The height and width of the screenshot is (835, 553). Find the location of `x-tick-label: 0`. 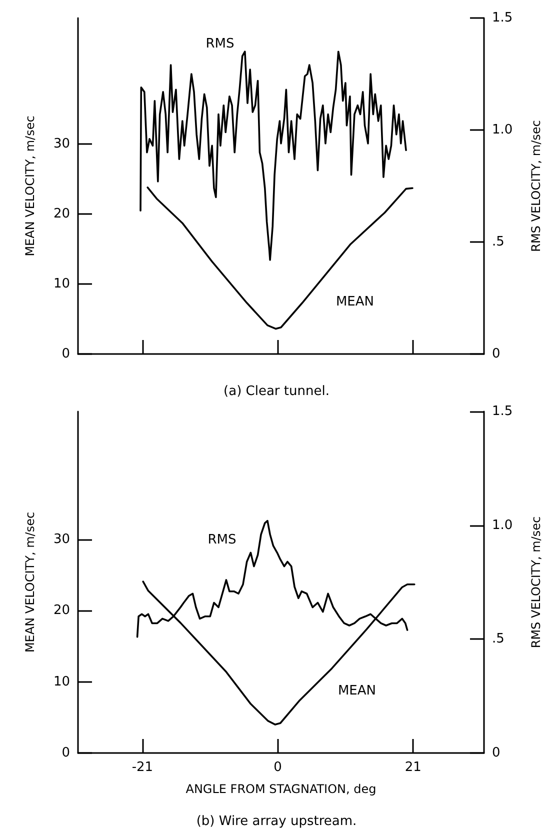

x-tick-label: 0 is located at coordinates (278, 767).